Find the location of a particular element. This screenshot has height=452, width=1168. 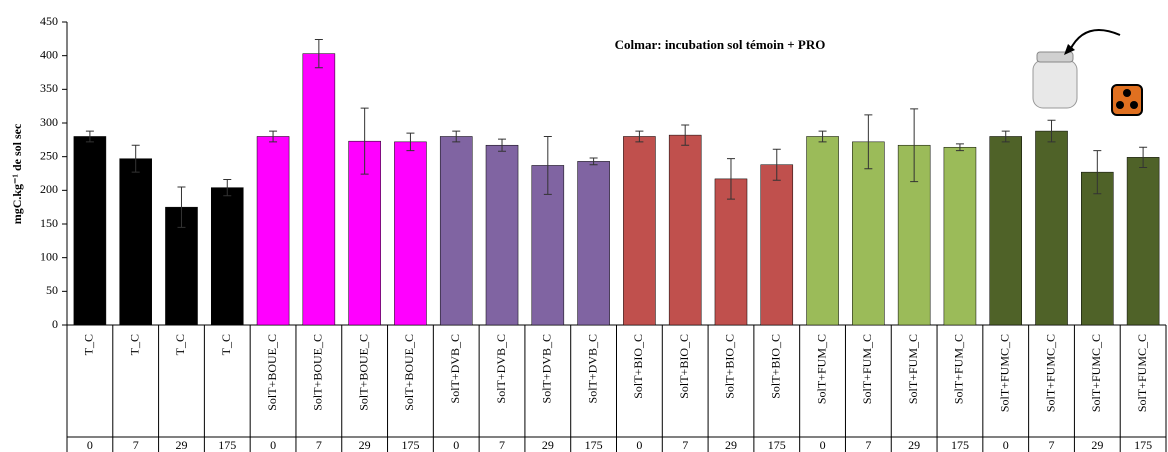

y-tick-label: 50 is located at coordinates (52, 290).